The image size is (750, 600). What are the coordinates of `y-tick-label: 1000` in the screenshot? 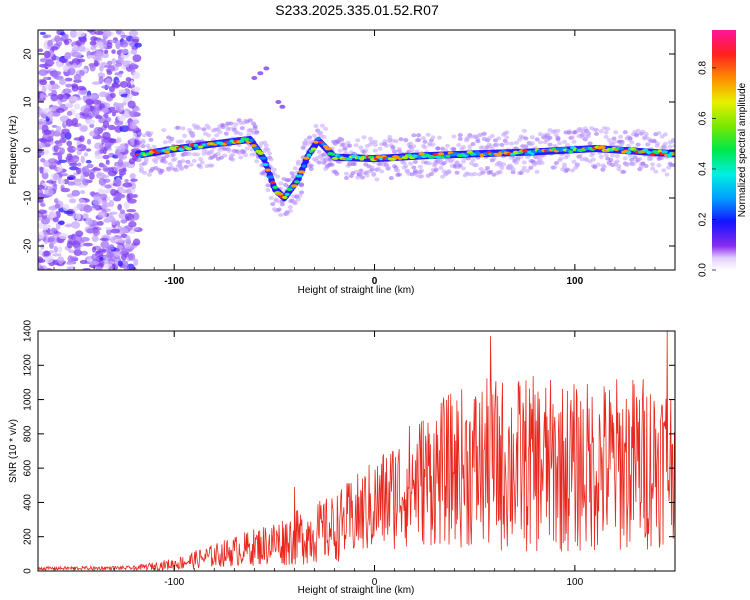 It's located at (28, 399).